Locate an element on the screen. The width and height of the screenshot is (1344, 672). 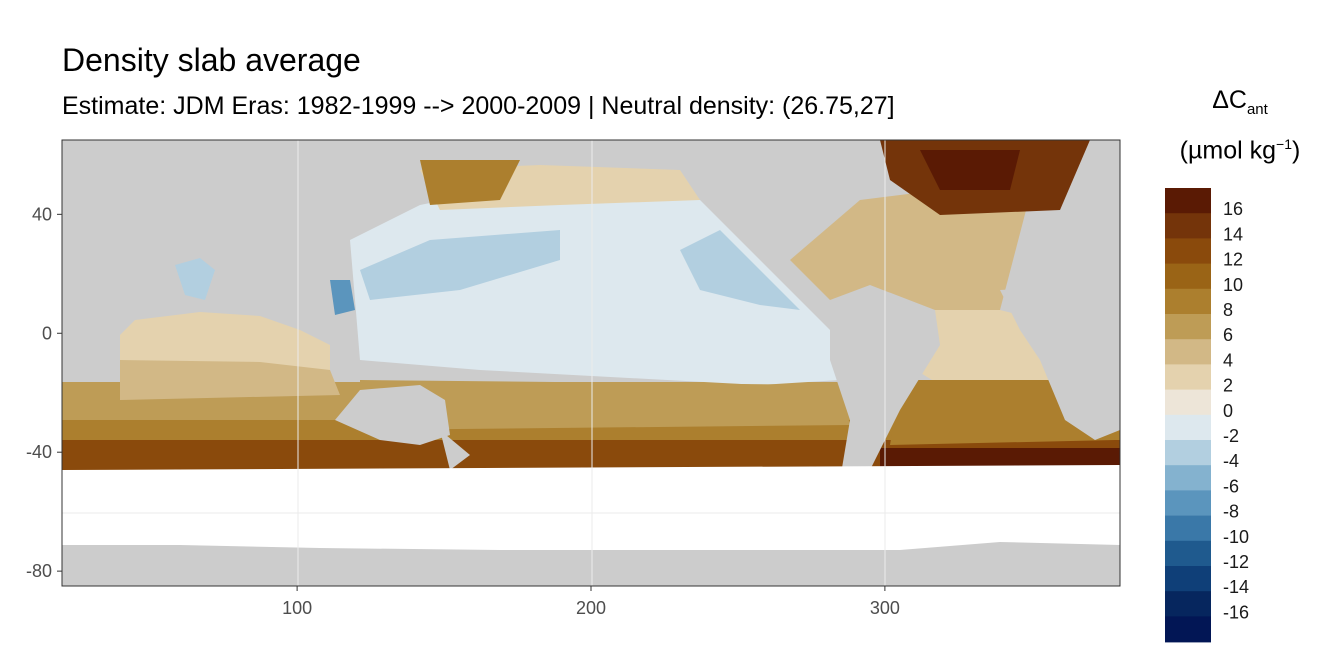
legend-label: 10 is located at coordinates (1233, 285).